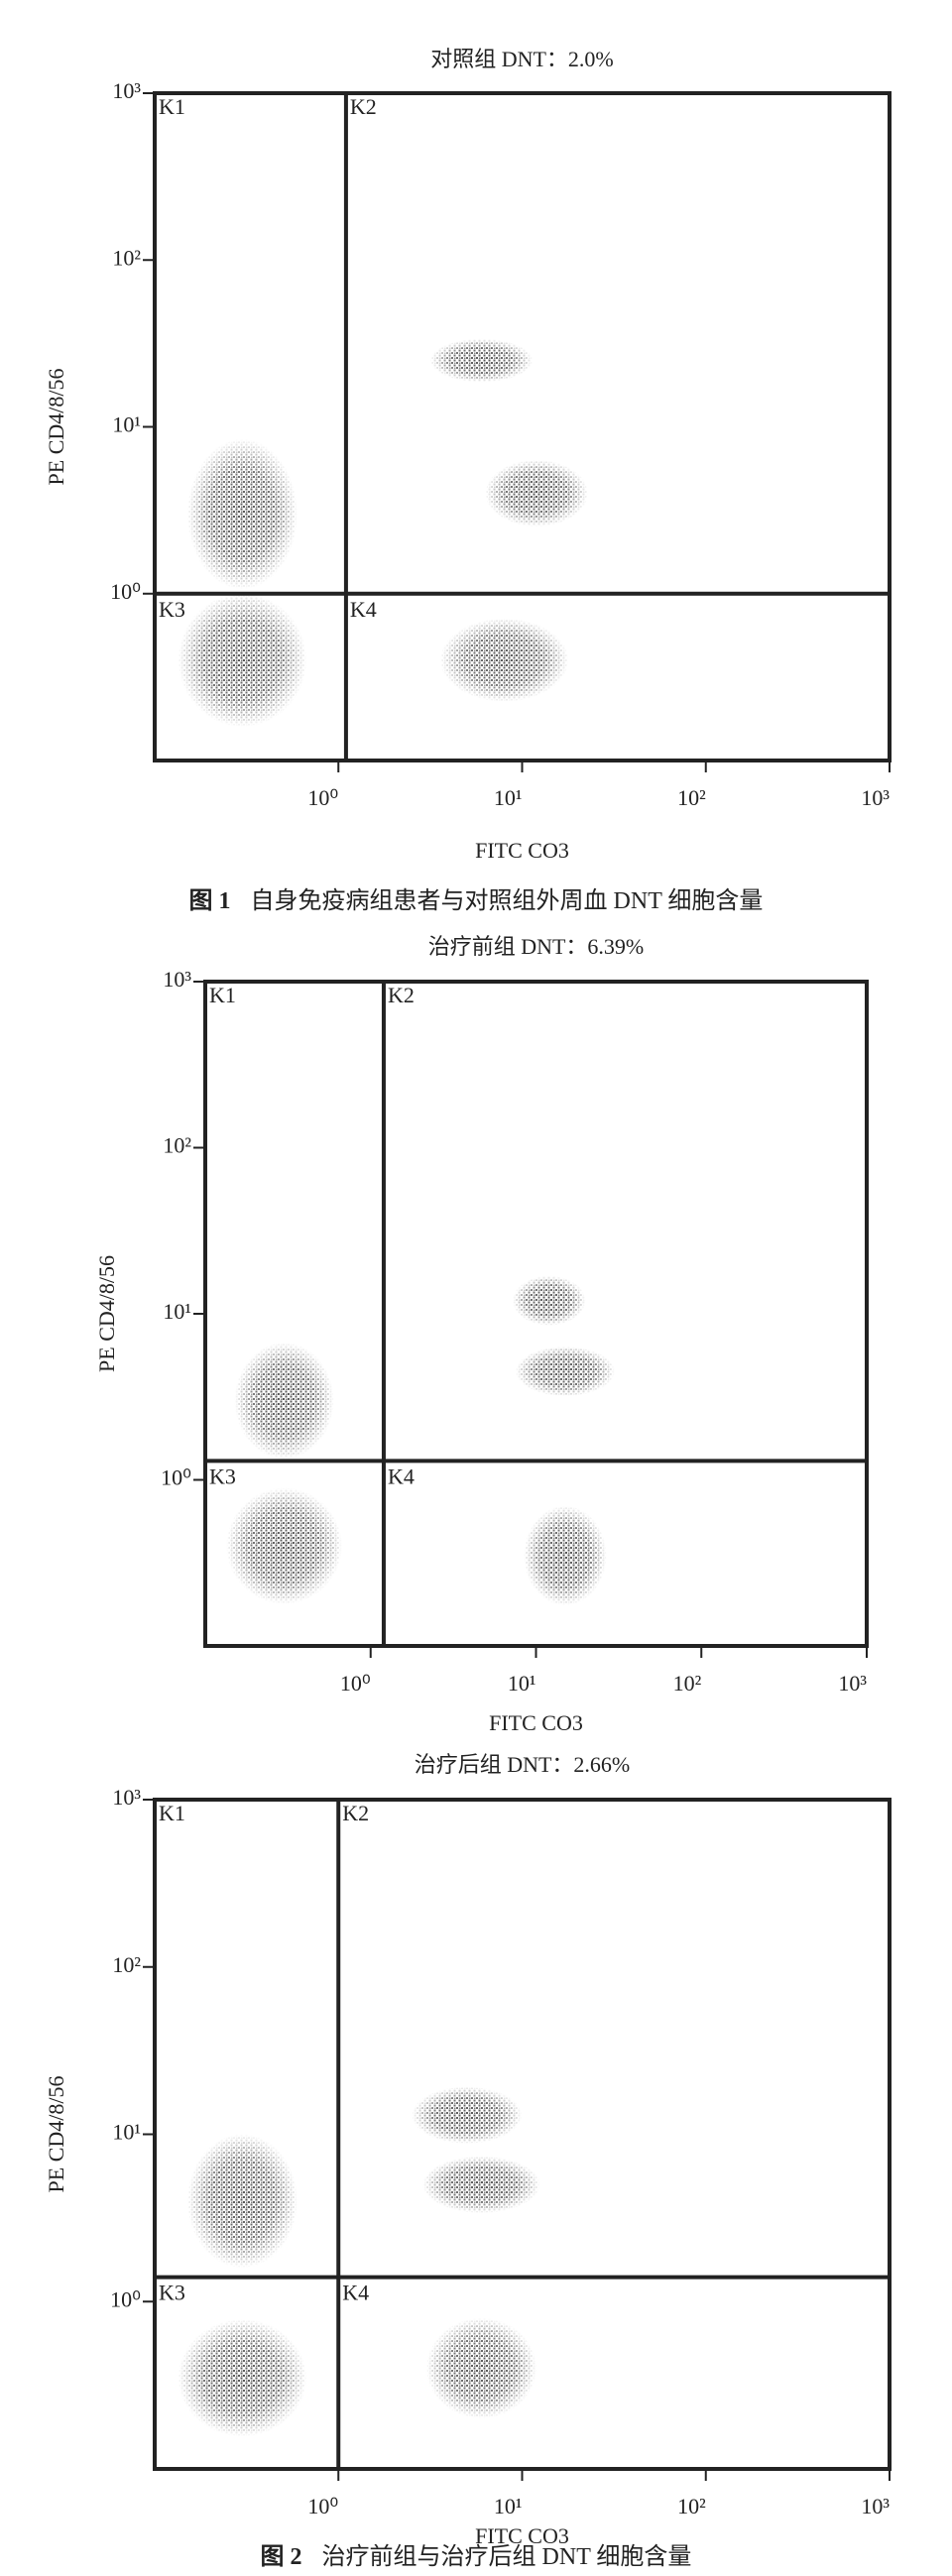  What do you see at coordinates (522, 59) in the screenshot?
I see `chart-title: 对照组 DNT：2.0%` at bounding box center [522, 59].